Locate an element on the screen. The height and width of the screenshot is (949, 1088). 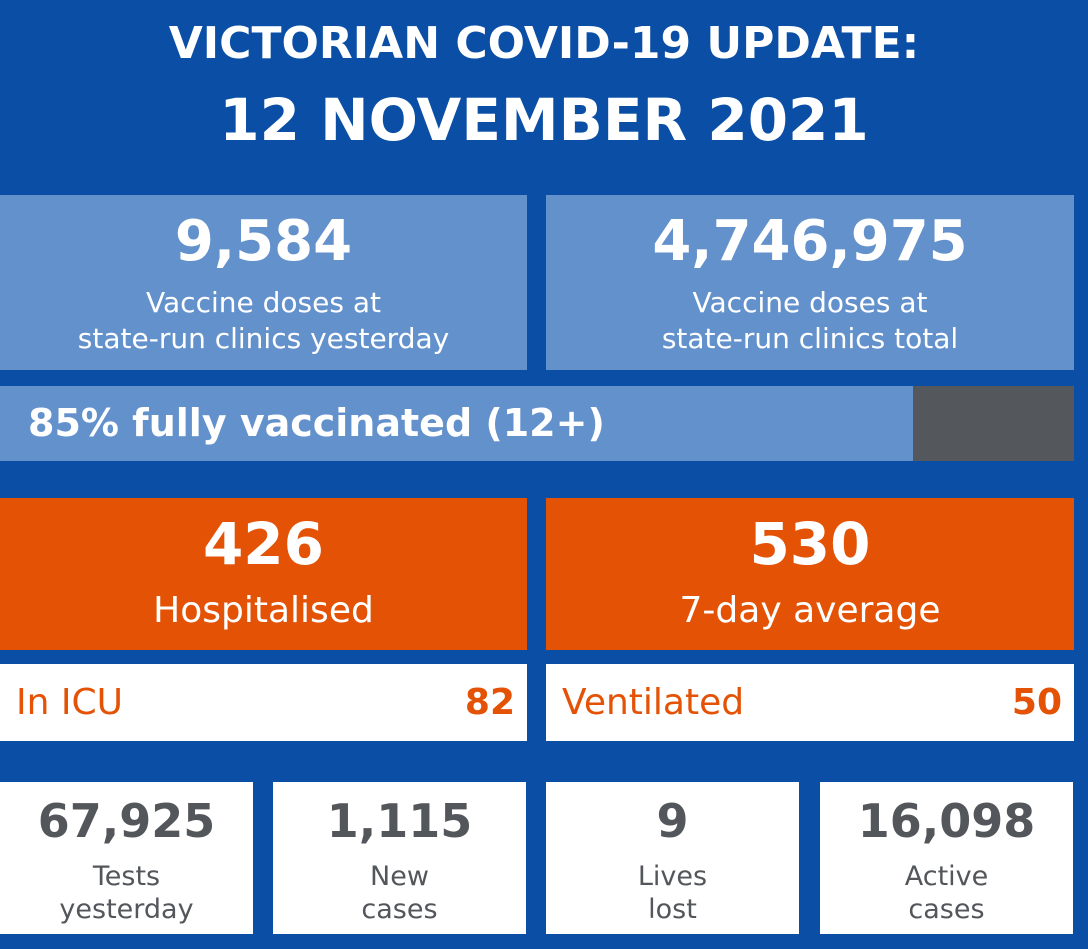
vaccination-progress-bar: 85% fully vaccinated (12+) is located at coordinates (537, 423).